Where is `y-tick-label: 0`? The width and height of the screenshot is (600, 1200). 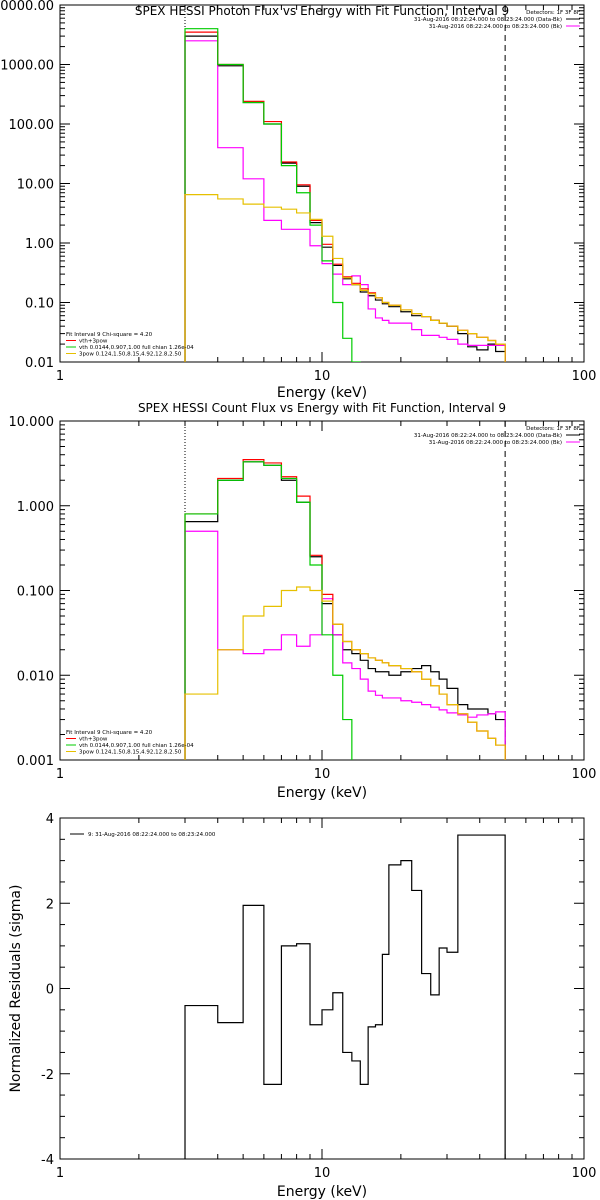
y-tick-label: 0 is located at coordinates (50, 990).